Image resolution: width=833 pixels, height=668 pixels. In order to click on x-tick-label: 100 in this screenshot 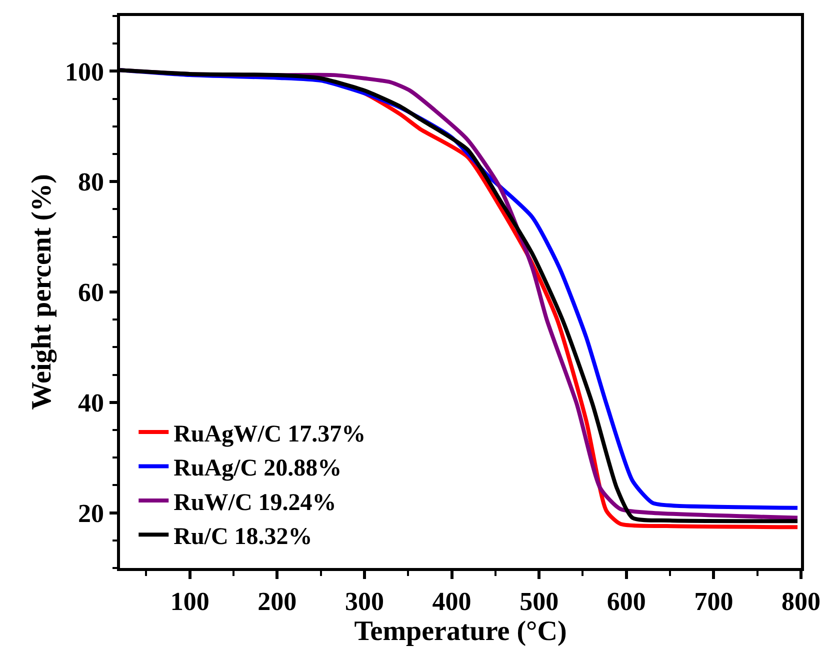, I will do `click(190, 601)`.